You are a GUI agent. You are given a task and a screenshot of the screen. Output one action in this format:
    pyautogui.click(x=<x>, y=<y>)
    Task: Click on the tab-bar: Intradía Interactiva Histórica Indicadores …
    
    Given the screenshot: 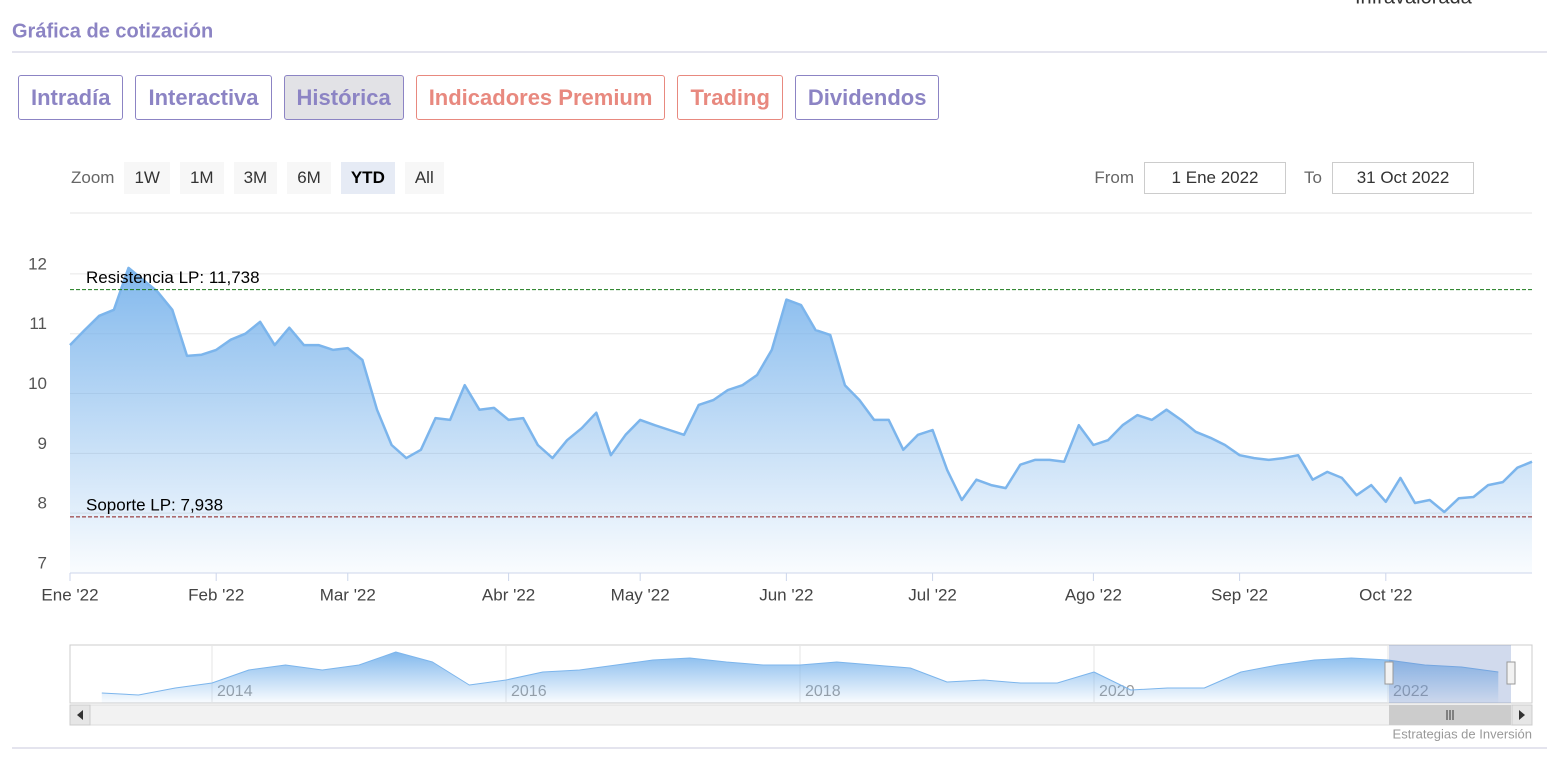 What is the action you would take?
    pyautogui.click(x=479, y=97)
    